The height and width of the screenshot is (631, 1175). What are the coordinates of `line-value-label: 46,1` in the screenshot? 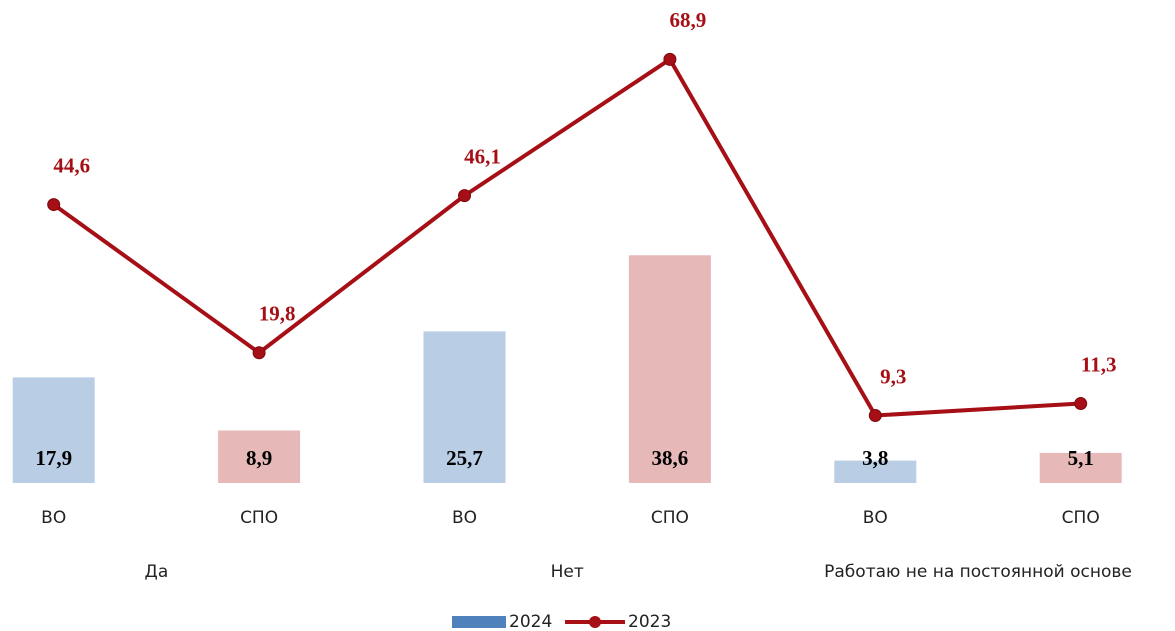 It's located at (482, 156).